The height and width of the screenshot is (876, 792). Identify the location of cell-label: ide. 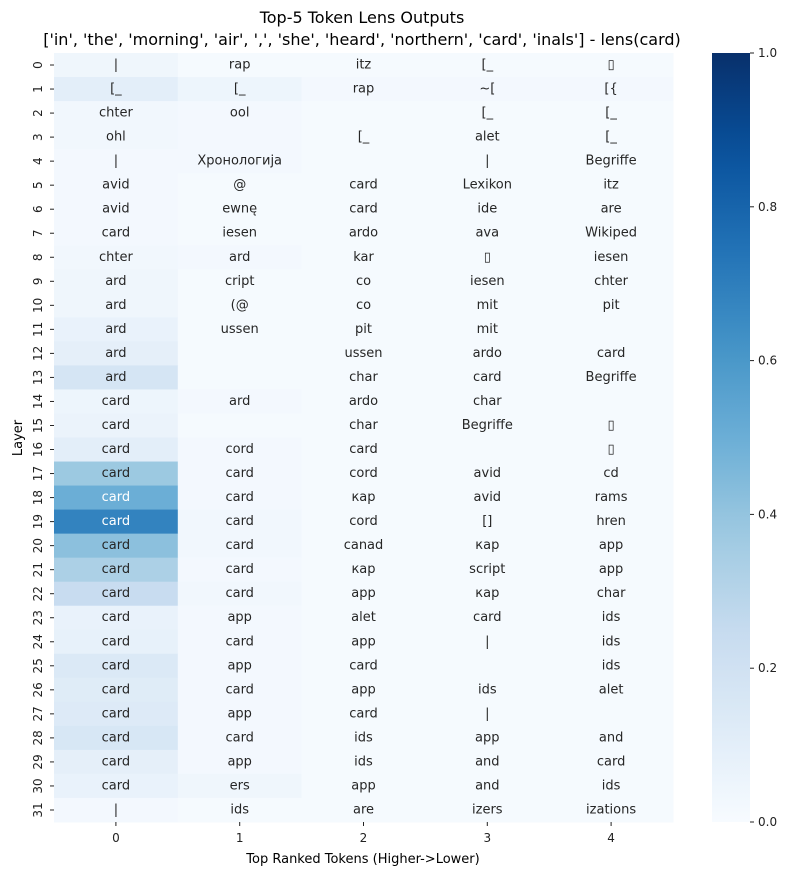
(487, 209).